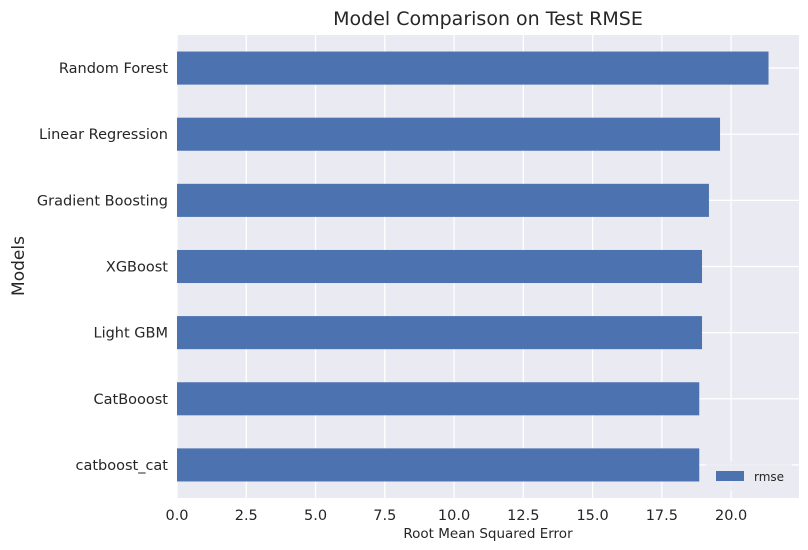  I want to click on legend-label: rmse, so click(769, 477).